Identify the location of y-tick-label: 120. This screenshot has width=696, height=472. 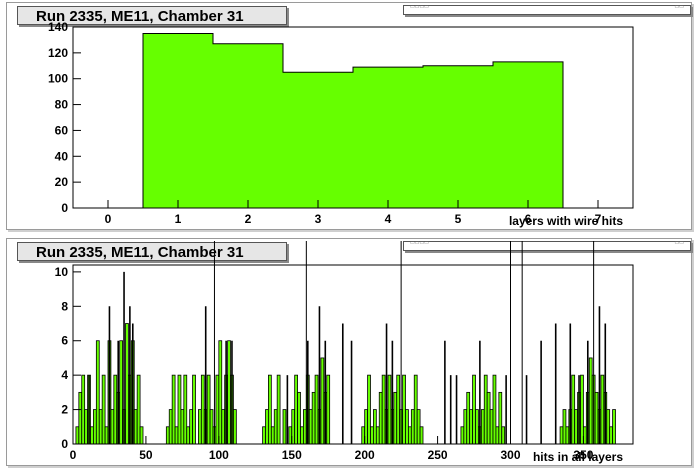
(58, 53).